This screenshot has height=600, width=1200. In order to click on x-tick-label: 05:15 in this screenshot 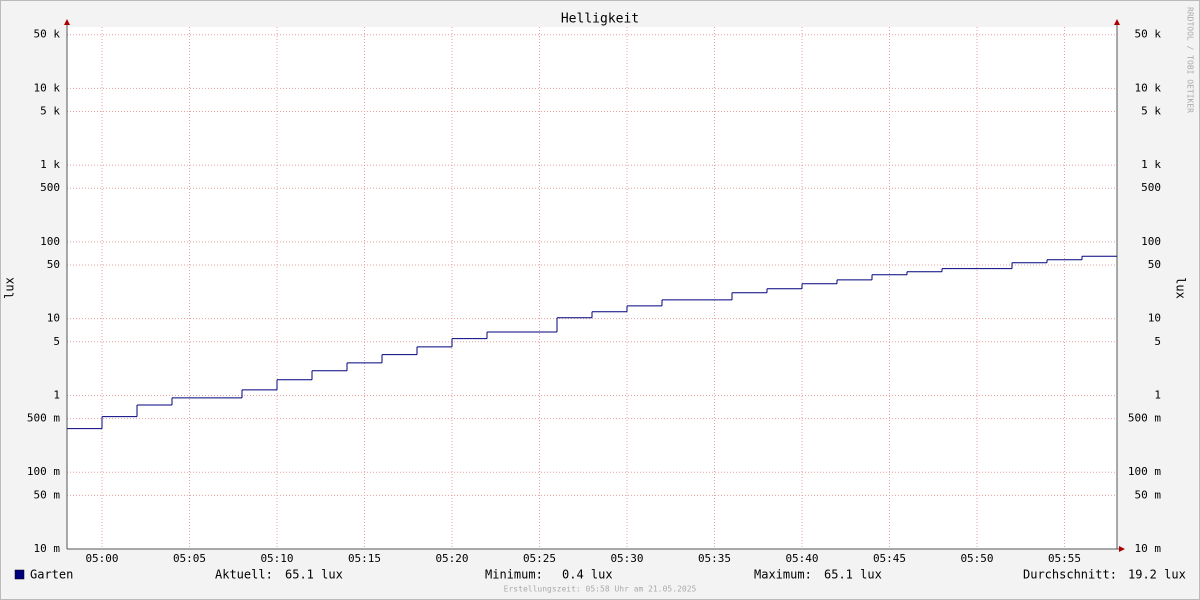, I will do `click(364, 558)`.